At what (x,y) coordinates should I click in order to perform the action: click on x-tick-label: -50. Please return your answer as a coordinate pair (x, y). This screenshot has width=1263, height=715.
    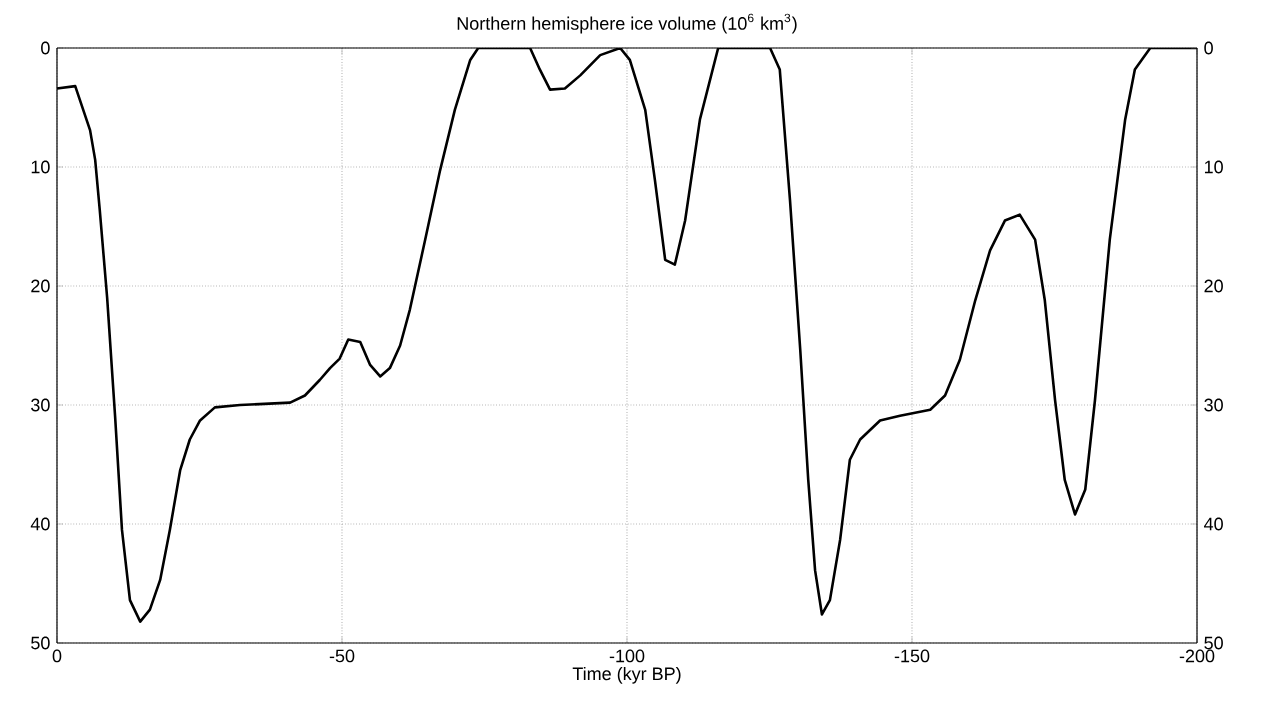
    Looking at the image, I should click on (342, 656).